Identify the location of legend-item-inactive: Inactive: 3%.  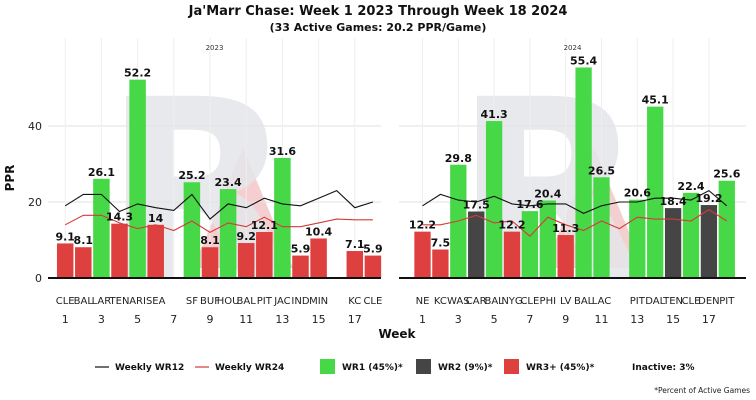
(663, 368).